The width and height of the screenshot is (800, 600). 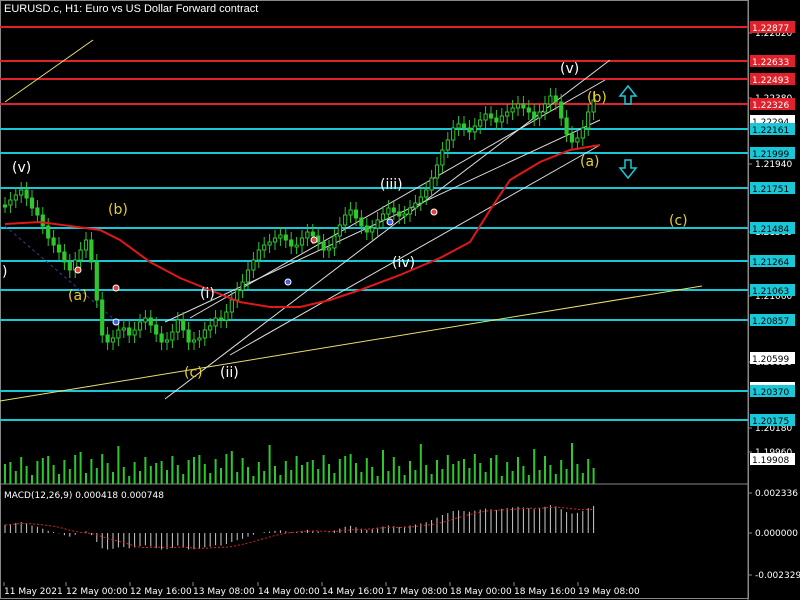 I want to click on up-arrow-icon, so click(x=628, y=94).